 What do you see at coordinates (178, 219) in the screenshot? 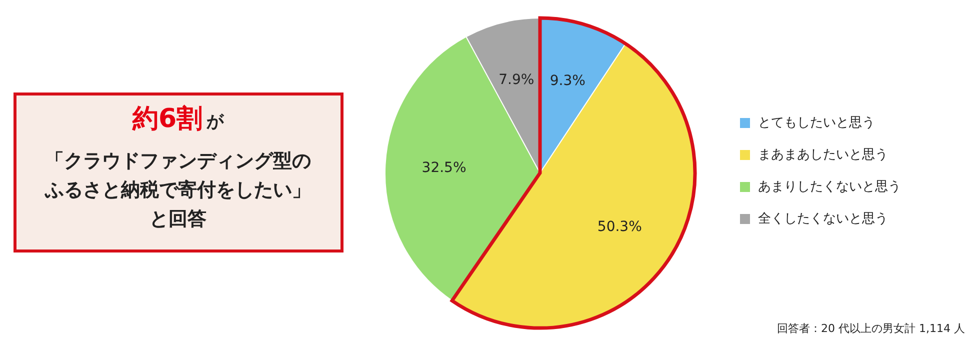
I see `text: と回答` at bounding box center [178, 219].